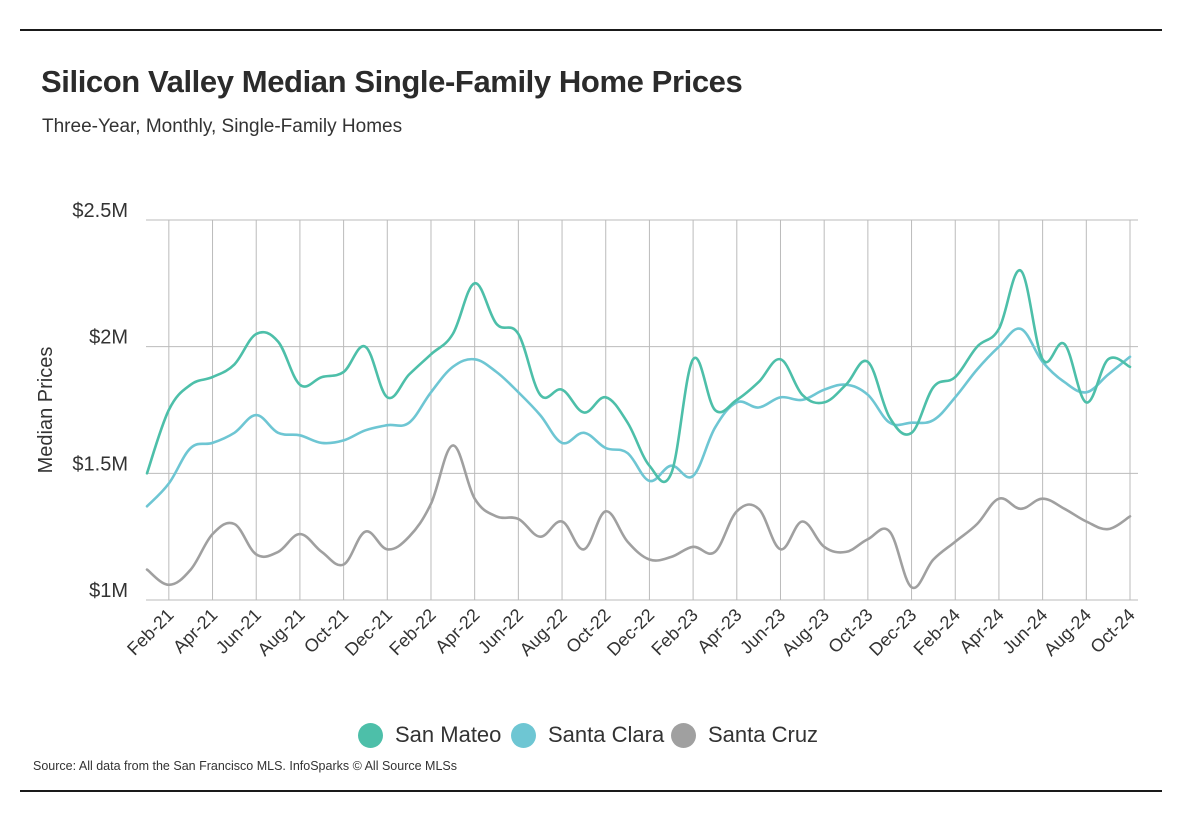 Image resolution: width=1182 pixels, height=816 pixels. What do you see at coordinates (674, 632) in the screenshot?
I see `x-tick-label: Feb-23` at bounding box center [674, 632].